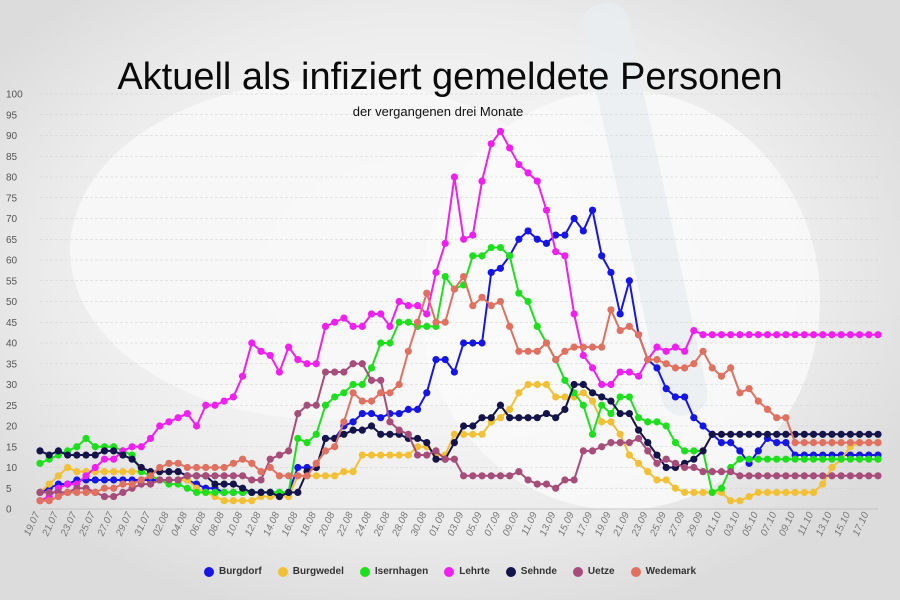 This screenshot has width=900, height=600. I want to click on y-tick-label: 5, so click(9, 489).